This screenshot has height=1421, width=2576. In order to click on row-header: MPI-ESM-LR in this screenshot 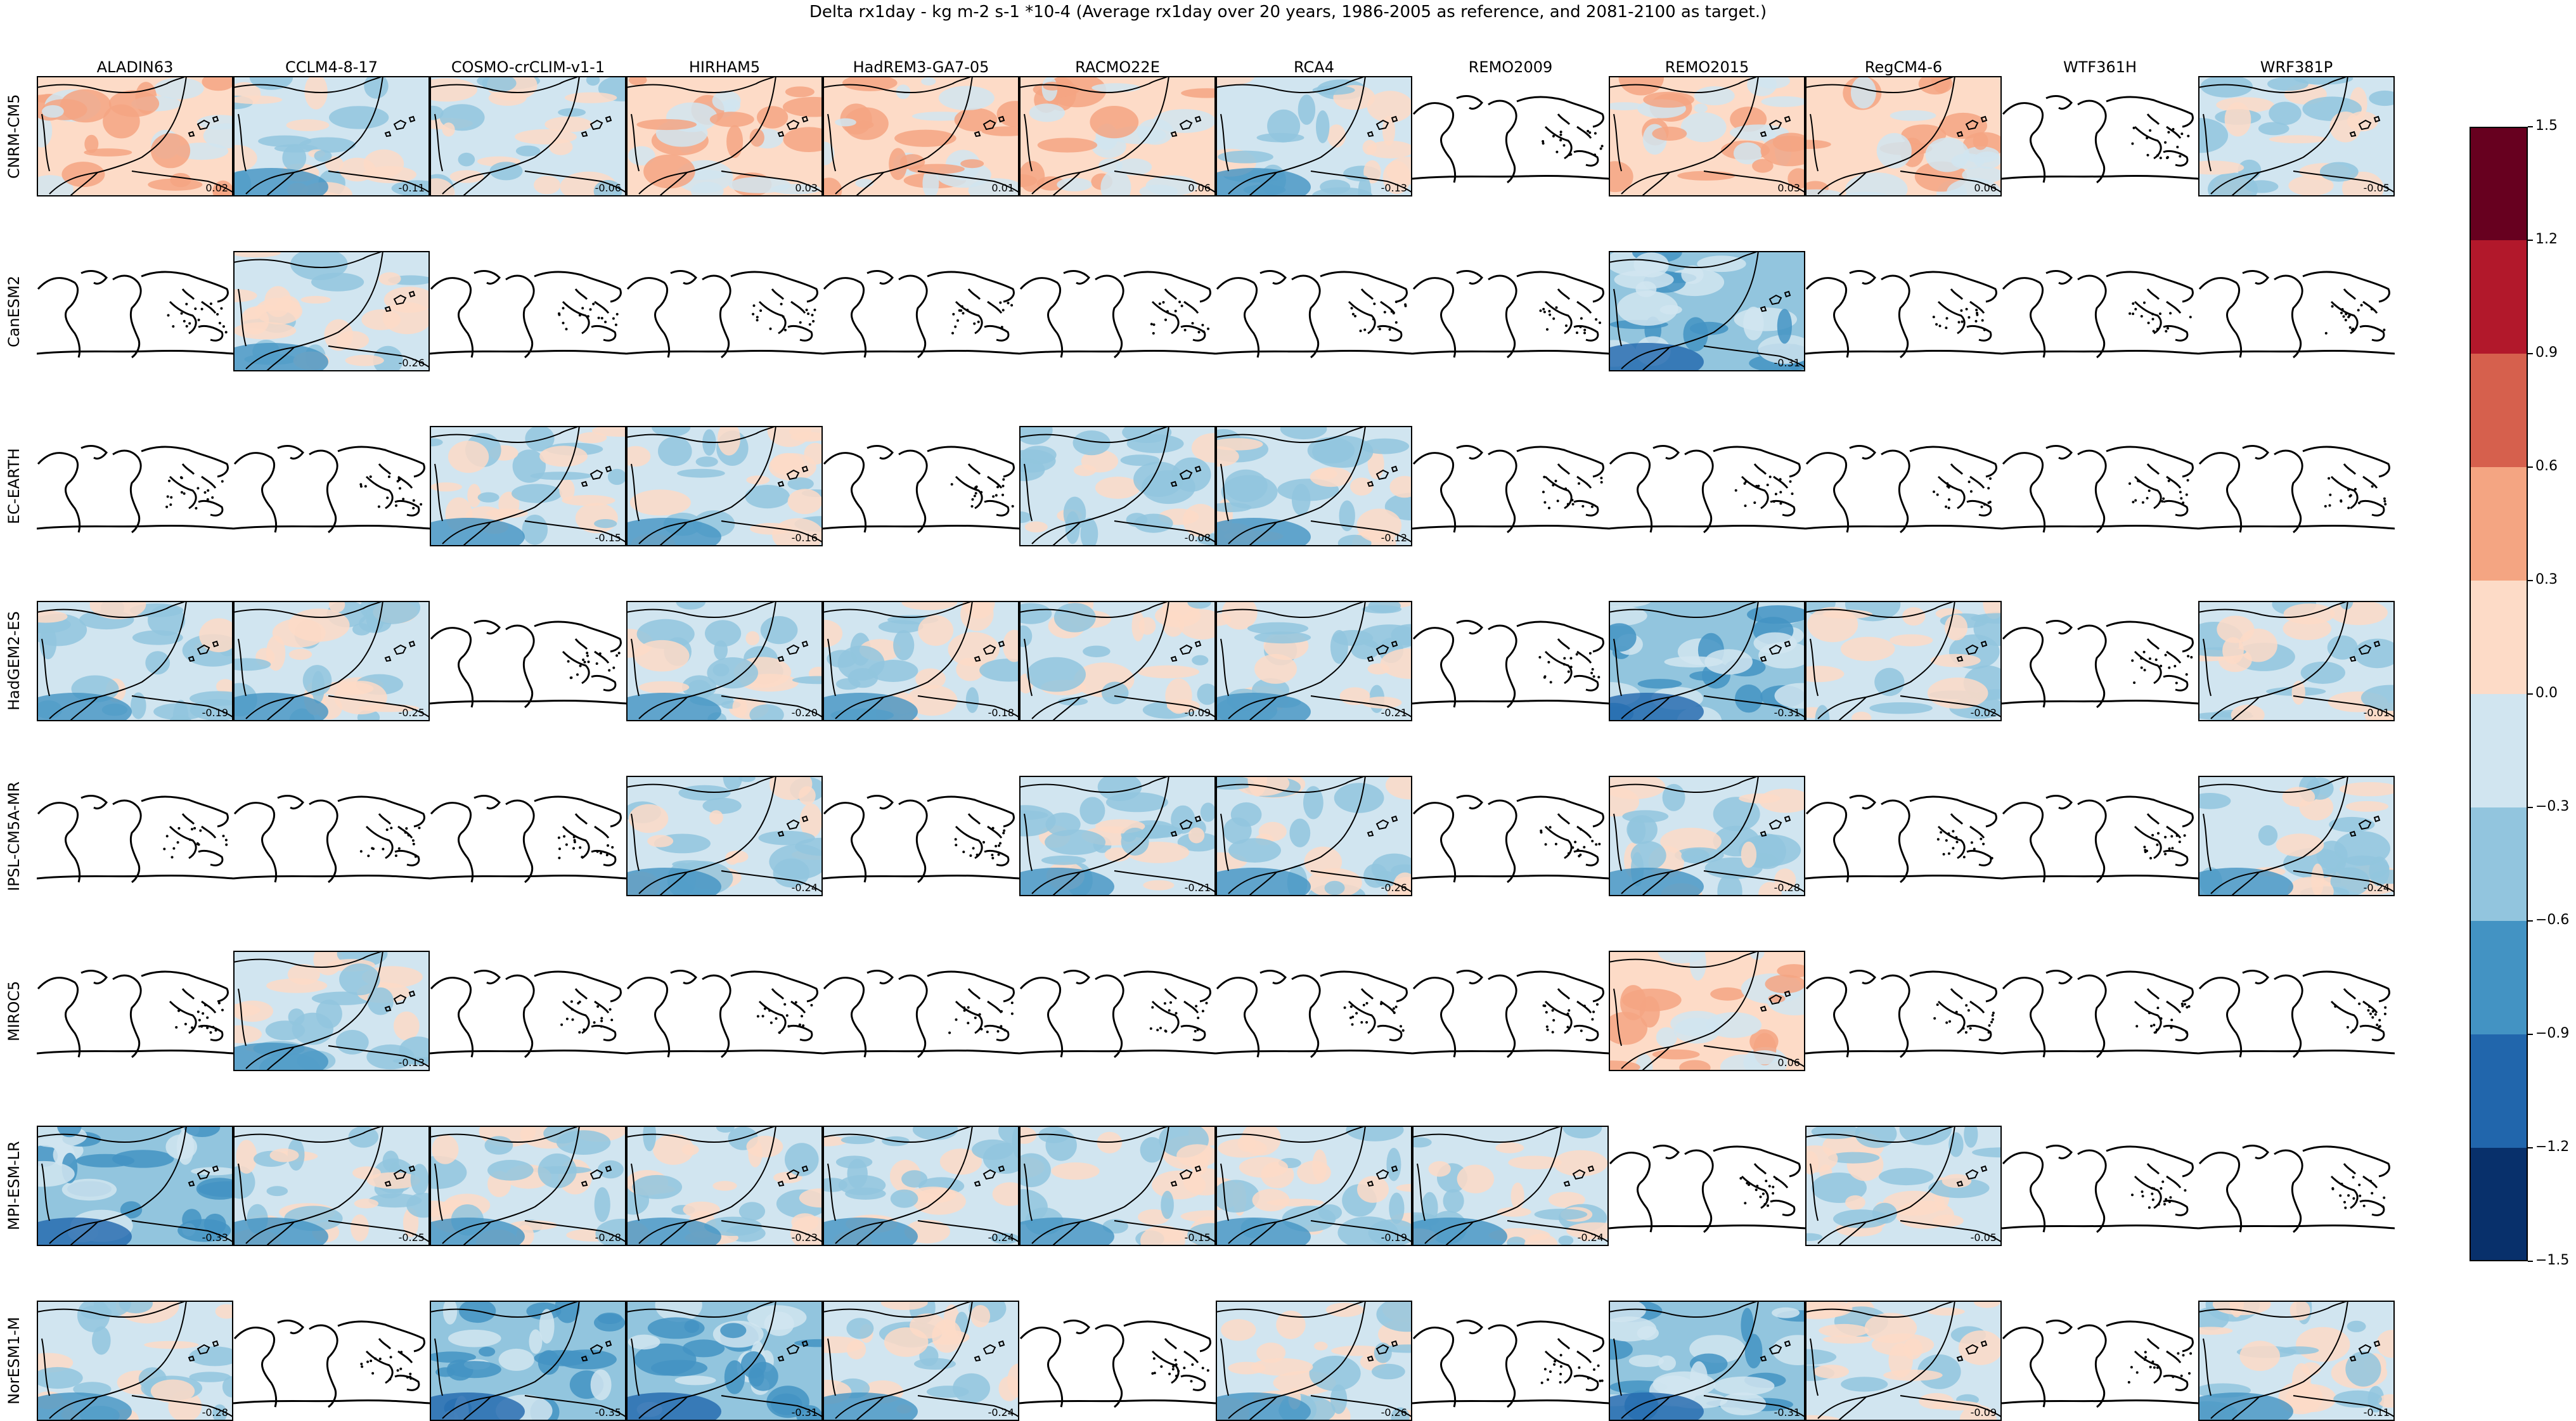, I will do `click(16, 1186)`.